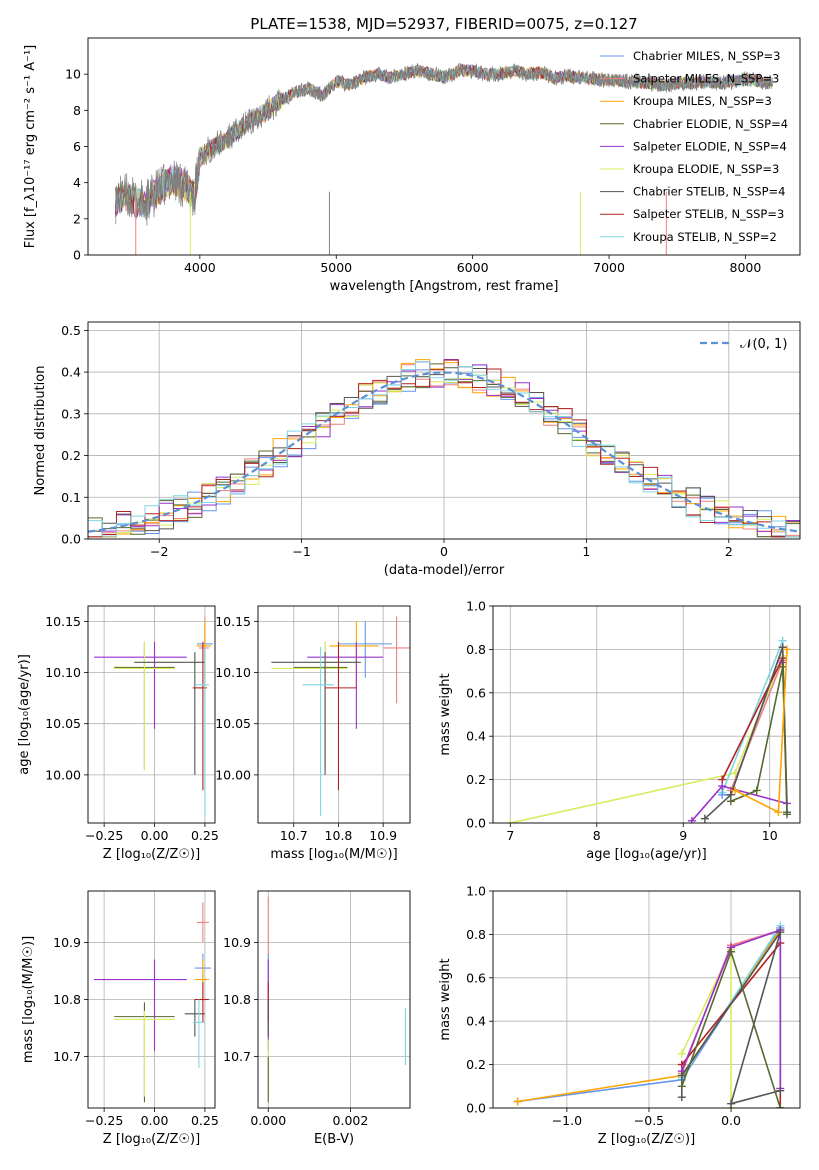 This screenshot has width=819, height=1170. Describe the element at coordinates (444, 551) in the screenshot. I see `x-tick-label: 0` at that location.